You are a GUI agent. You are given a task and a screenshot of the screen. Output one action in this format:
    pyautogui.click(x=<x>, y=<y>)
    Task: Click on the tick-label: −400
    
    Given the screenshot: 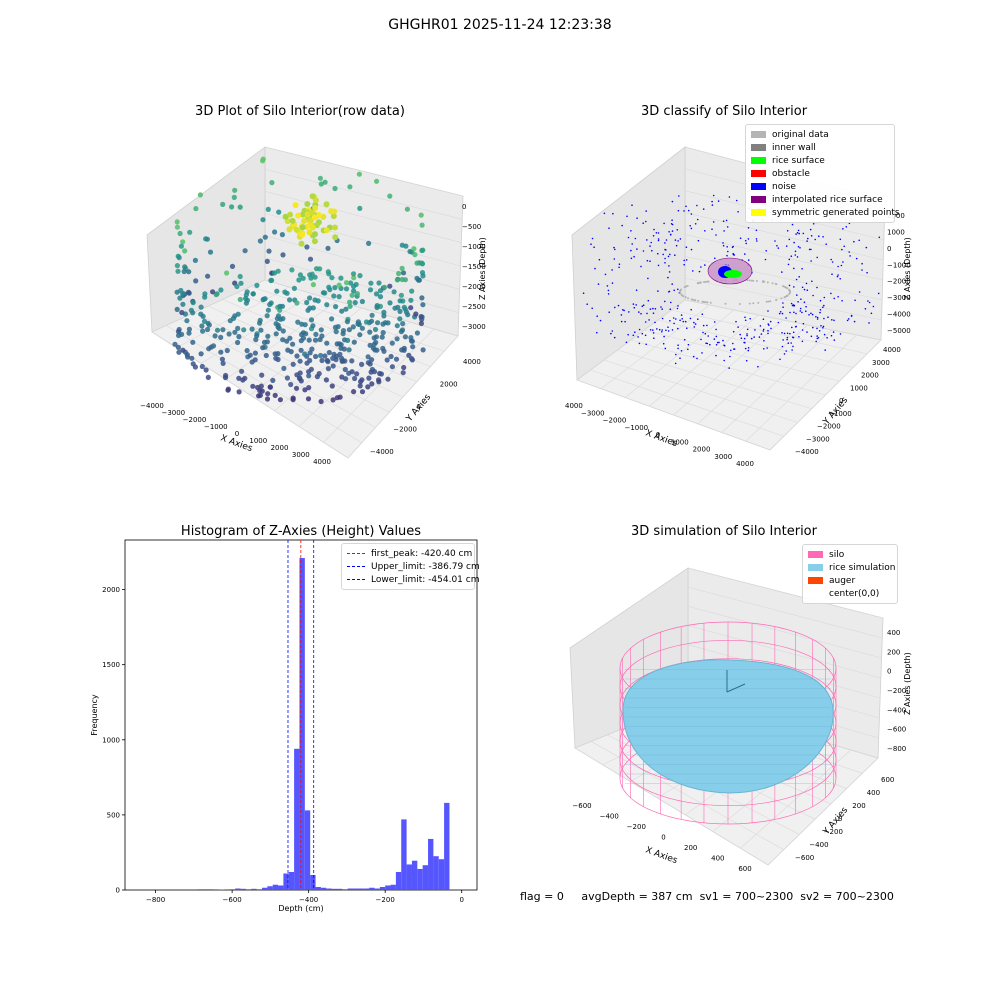 What is the action you would take?
    pyautogui.click(x=818, y=845)
    